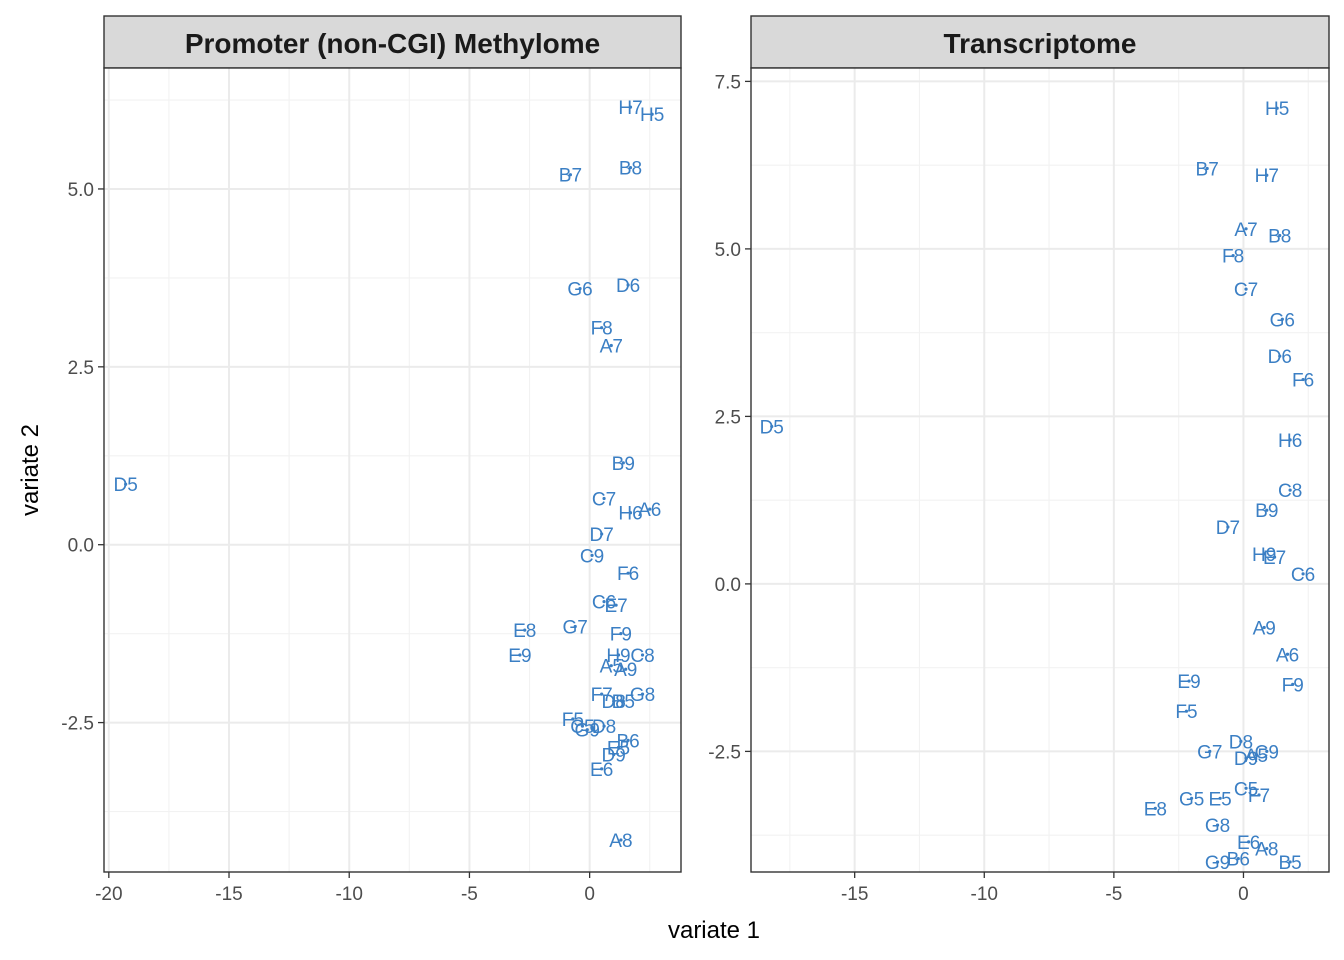  What do you see at coordinates (772, 427) in the screenshot?
I see `point-label: D5` at bounding box center [772, 427].